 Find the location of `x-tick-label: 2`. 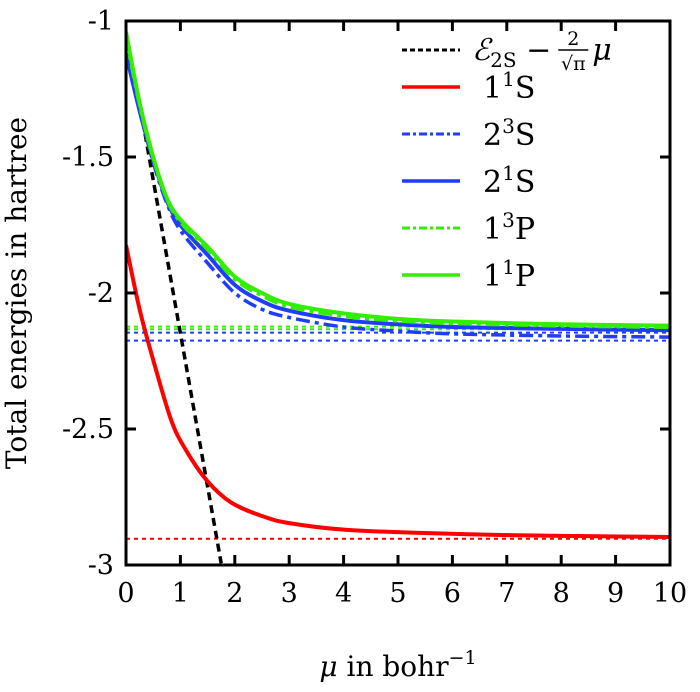

x-tick-label: 2 is located at coordinates (234, 593).